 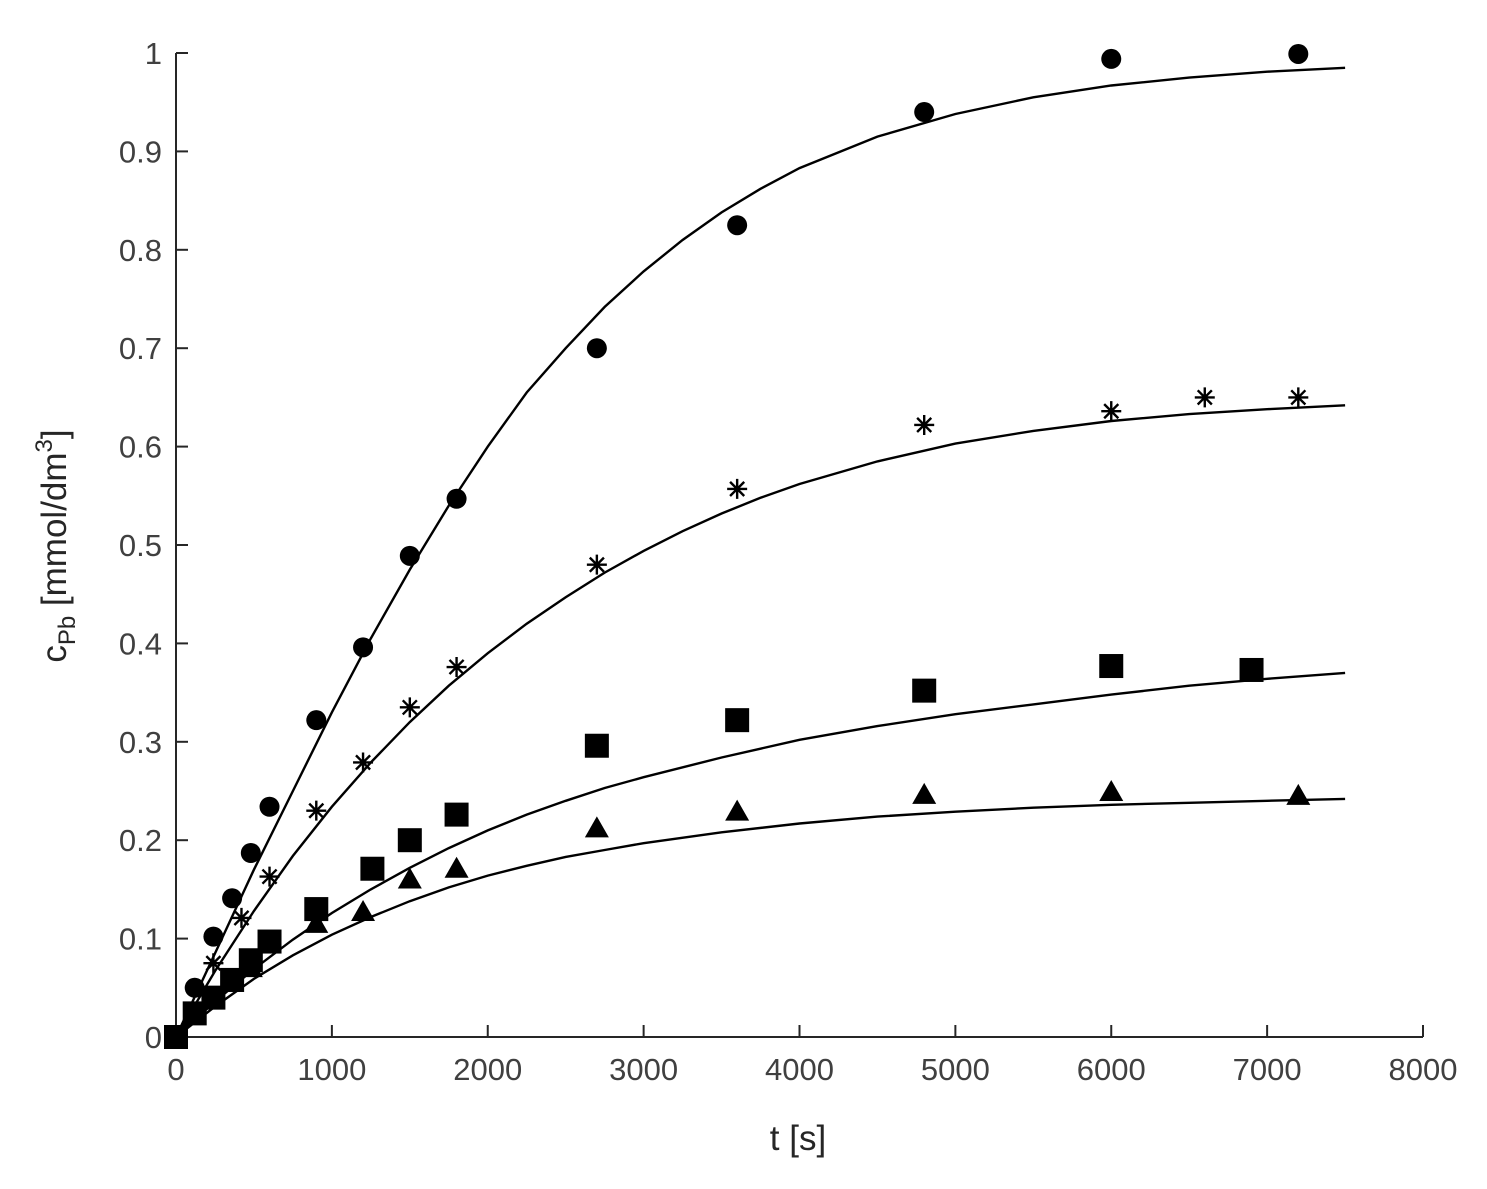 I want to click on y-tick-label: 0.5, so click(x=140, y=545).